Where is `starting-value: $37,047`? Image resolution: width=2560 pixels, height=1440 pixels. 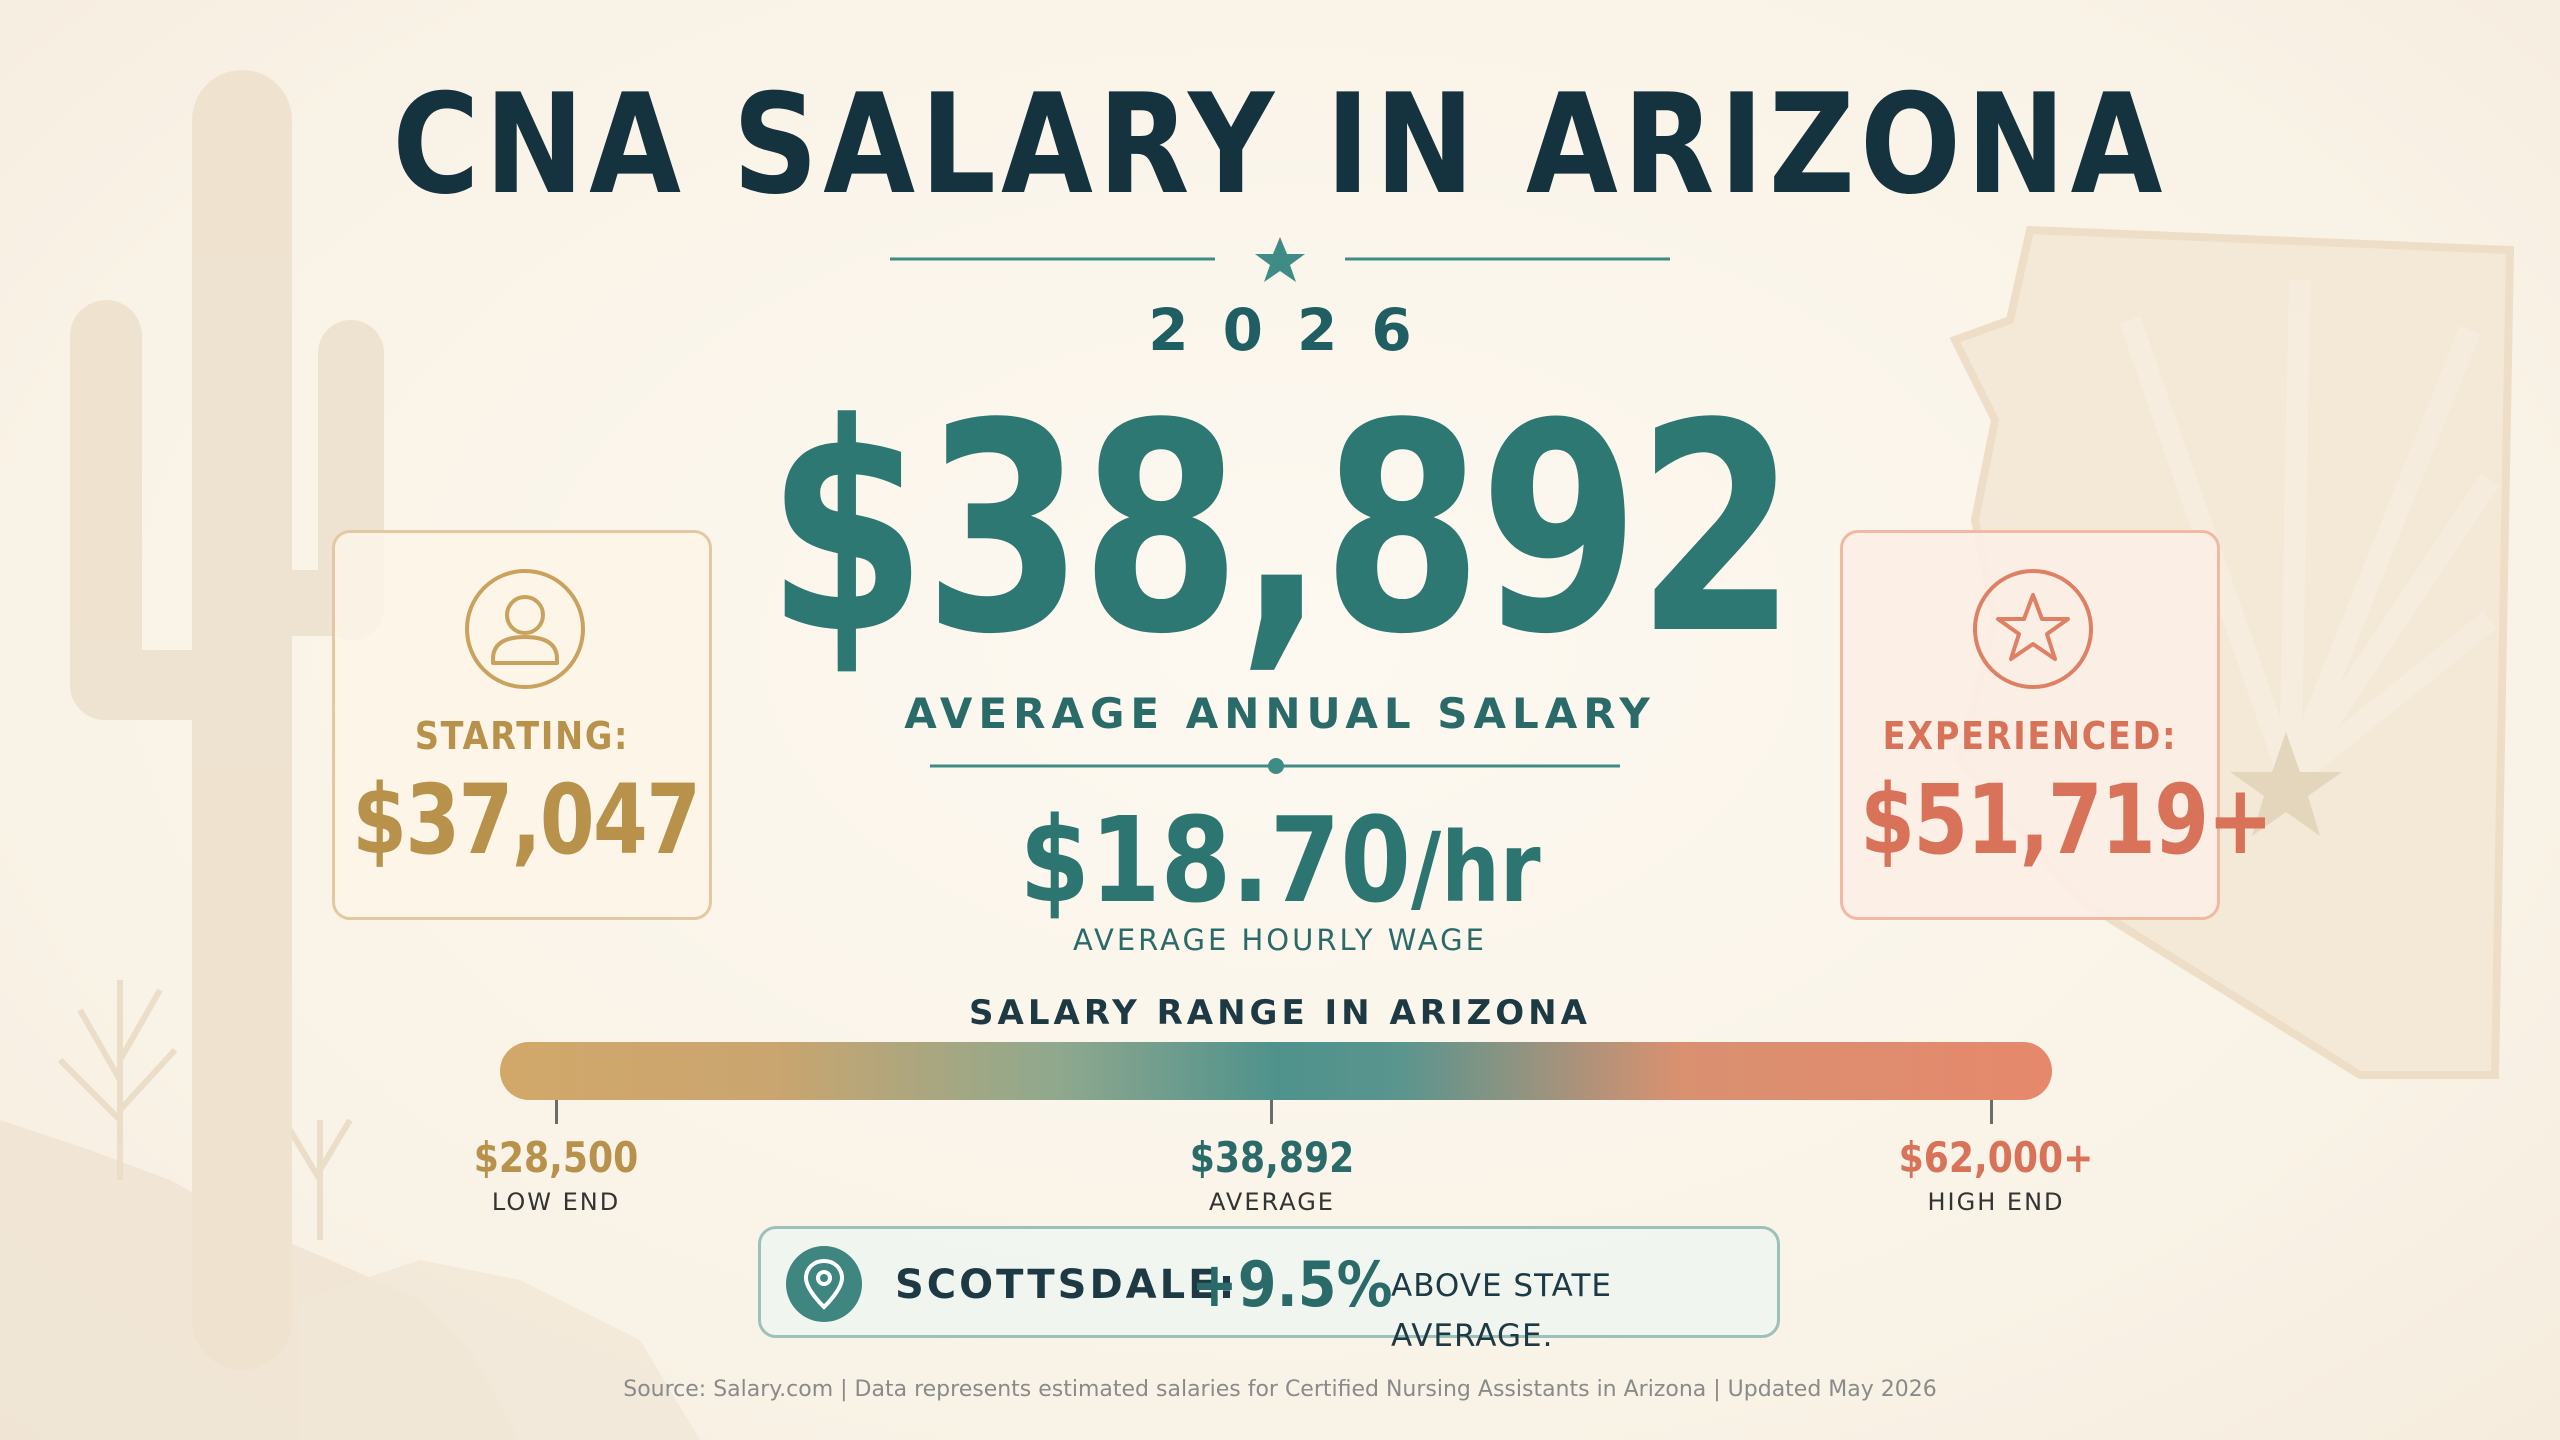
starting-value: $37,047 is located at coordinates (526, 820).